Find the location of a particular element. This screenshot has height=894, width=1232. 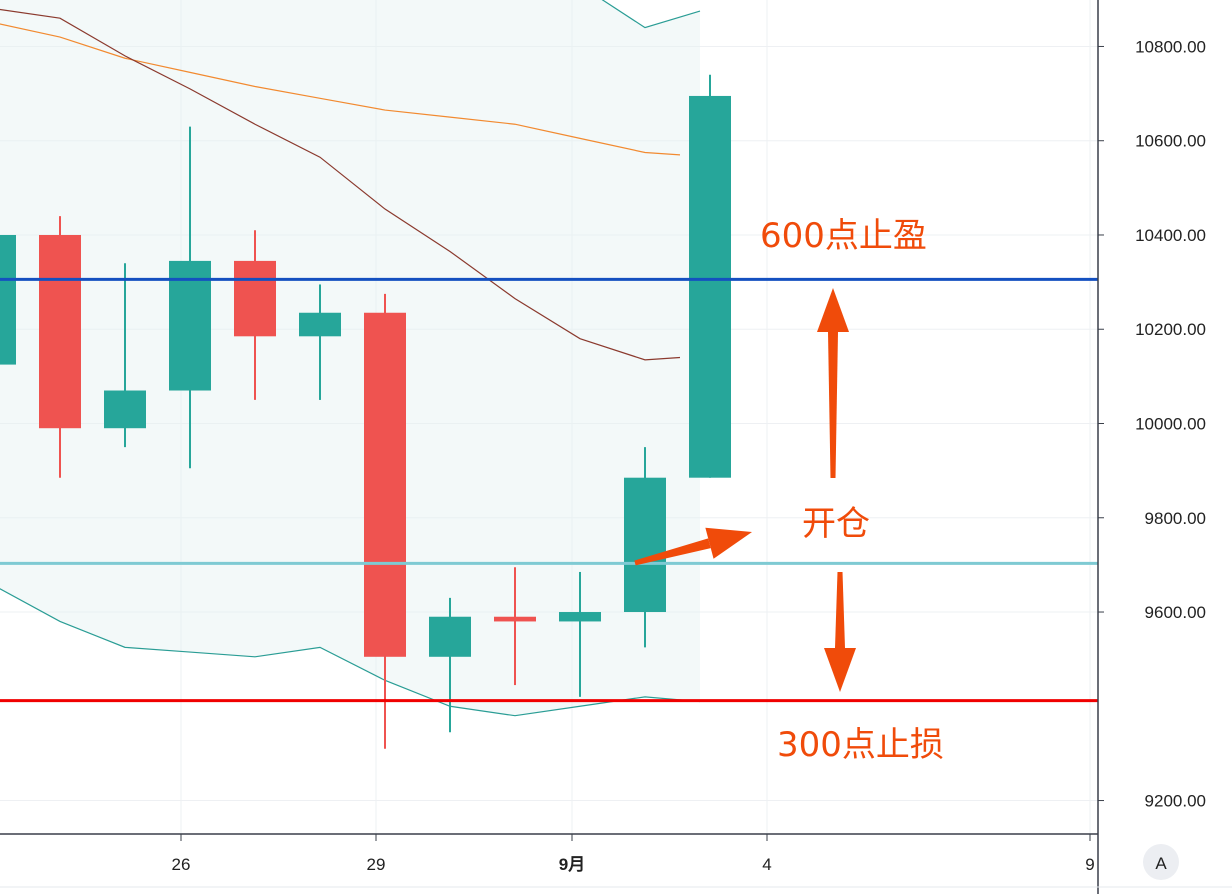

y-tick-label: 9200.00 is located at coordinates (1175, 801).